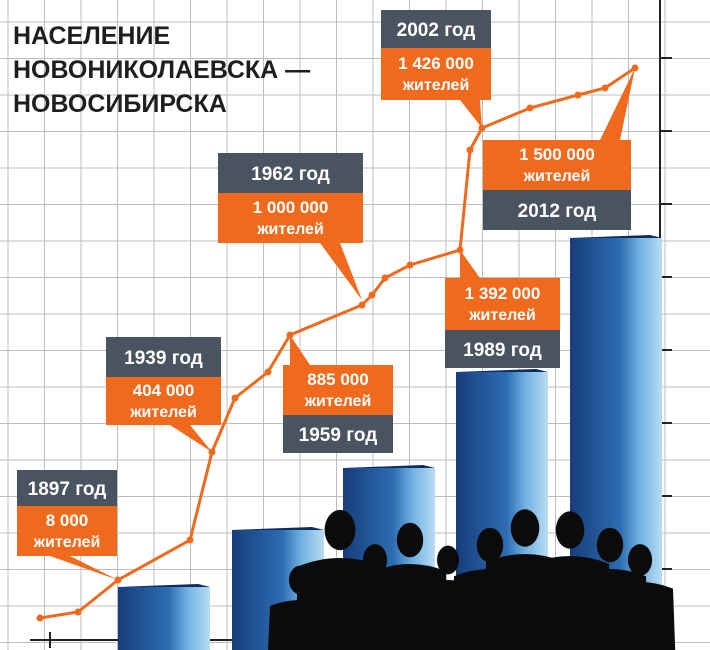  What do you see at coordinates (291, 207) in the screenshot?
I see `population: 1 000 000` at bounding box center [291, 207].